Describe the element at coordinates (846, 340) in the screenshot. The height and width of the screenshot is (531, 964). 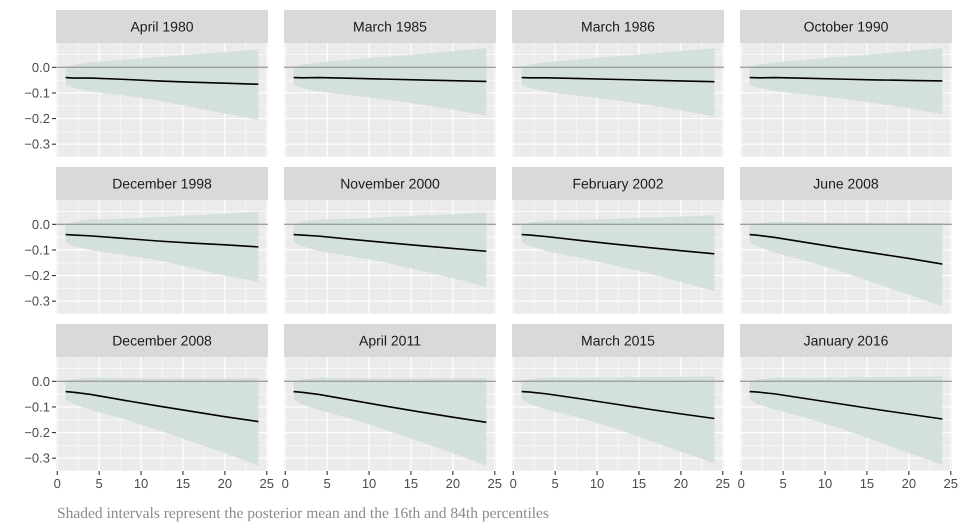
I see `chart-title: January 2016` at that location.